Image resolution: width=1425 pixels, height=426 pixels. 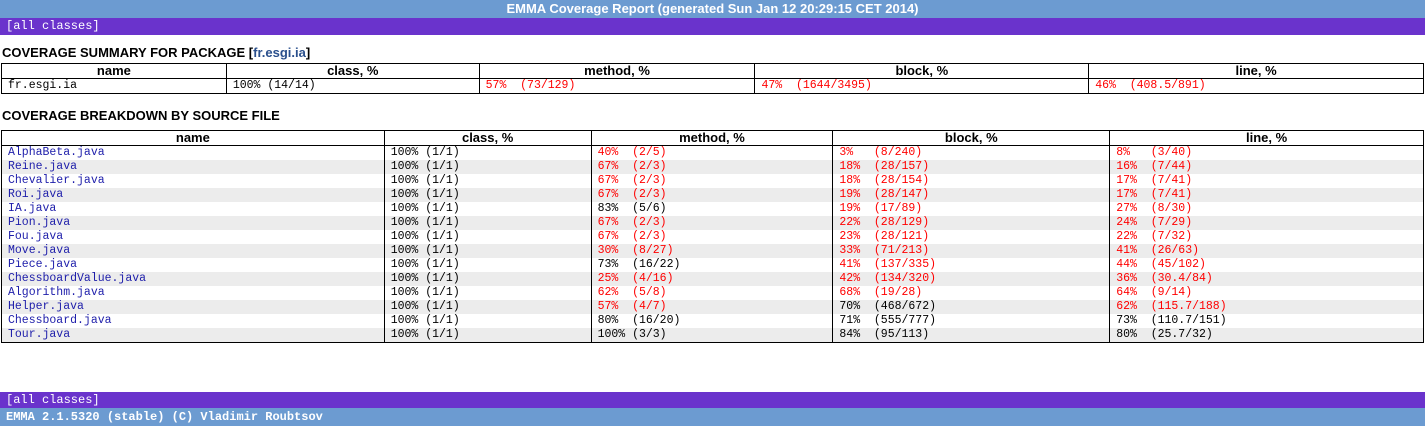 What do you see at coordinates (971, 181) in the screenshot?
I see `cell-block: 18% (28/154)` at bounding box center [971, 181].